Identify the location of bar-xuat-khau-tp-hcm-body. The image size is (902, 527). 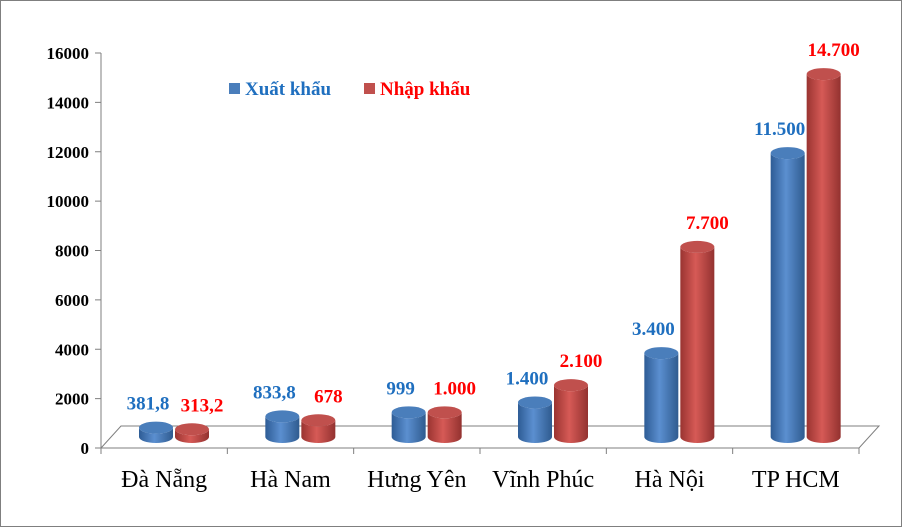
(787, 298).